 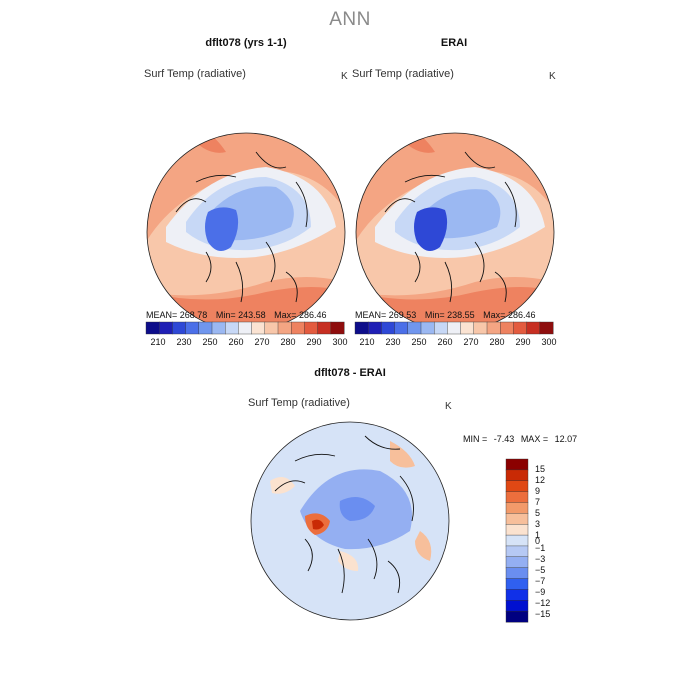 I want to click on cbar-tick: −9, so click(x=540, y=592).